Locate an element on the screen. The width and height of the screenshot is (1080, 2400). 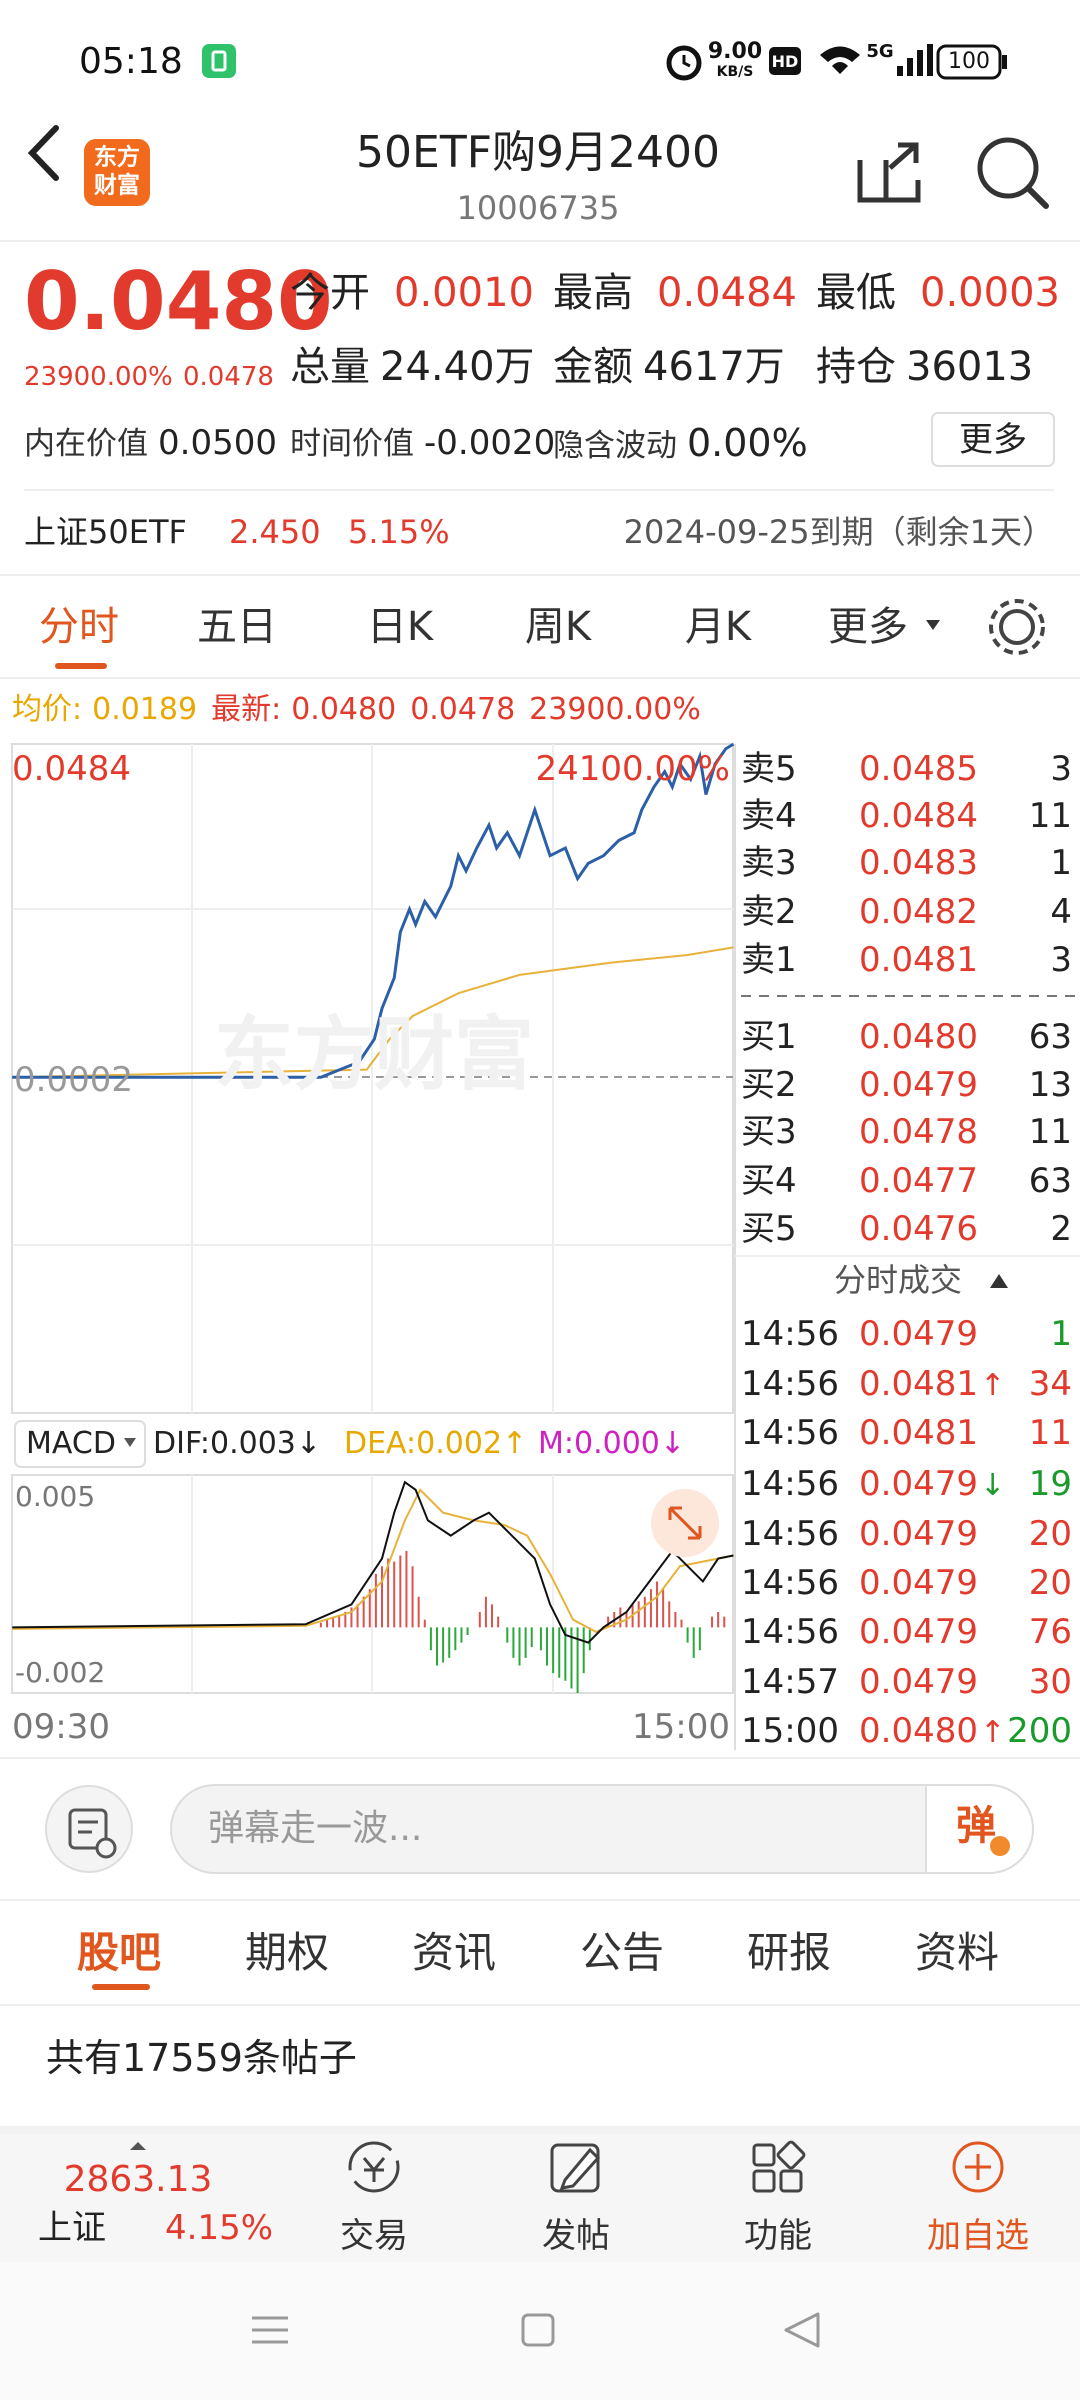
logo-text: 财富 is located at coordinates (117, 185).